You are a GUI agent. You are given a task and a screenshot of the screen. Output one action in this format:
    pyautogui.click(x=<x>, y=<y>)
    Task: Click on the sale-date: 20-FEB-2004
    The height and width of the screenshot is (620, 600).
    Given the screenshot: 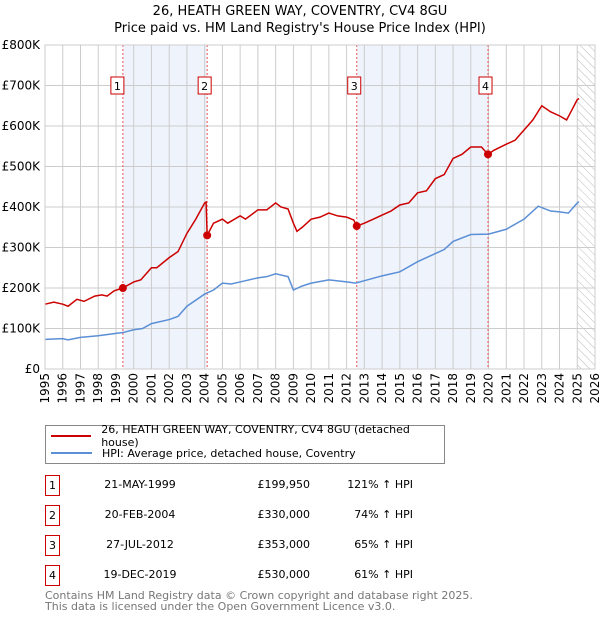 What is the action you would take?
    pyautogui.click(x=140, y=514)
    